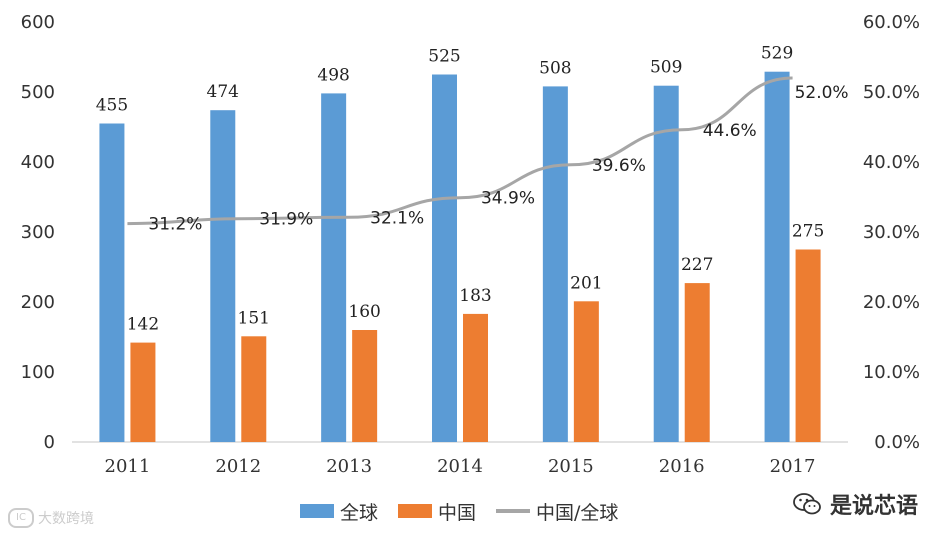  What do you see at coordinates (38, 232) in the screenshot?
I see `y-axis-tick-label: 300` at bounding box center [38, 232].